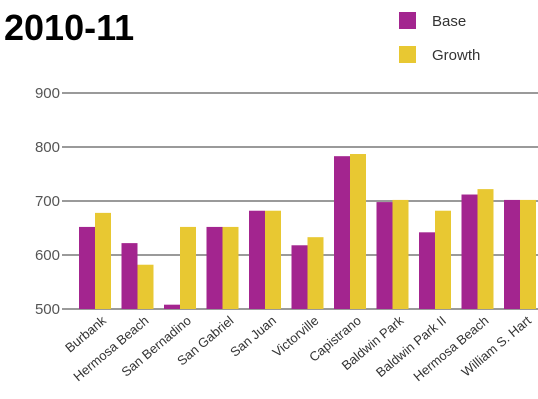 This screenshot has height=399, width=538. Describe the element at coordinates (69, 27) in the screenshot. I see `chart-title: 2010-11` at that location.